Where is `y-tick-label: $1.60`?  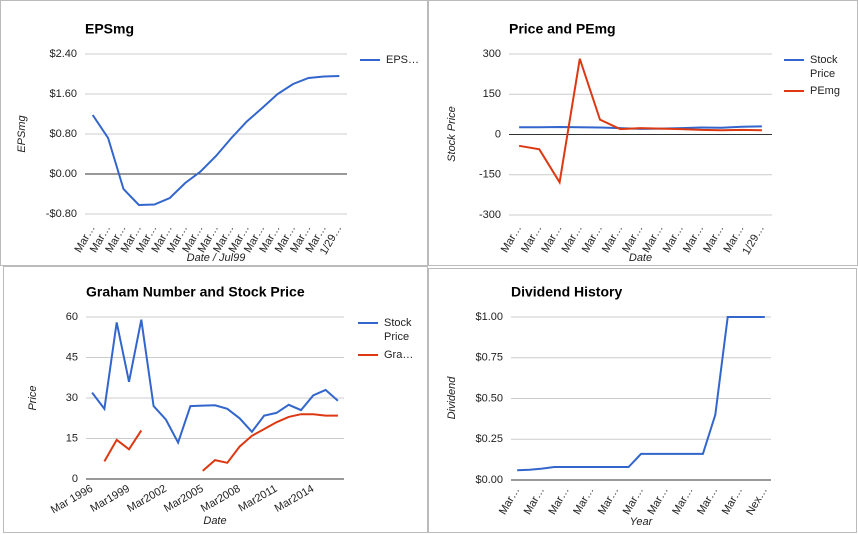
y-tick-label: $1.60 is located at coordinates (63, 94).